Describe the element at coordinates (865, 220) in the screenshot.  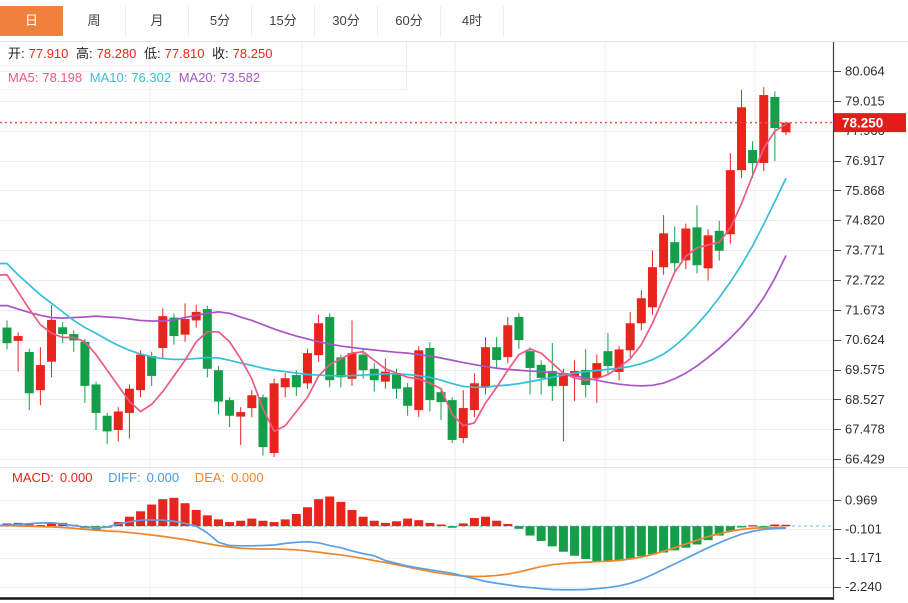
I see `svg-text: 74.820` at that location.